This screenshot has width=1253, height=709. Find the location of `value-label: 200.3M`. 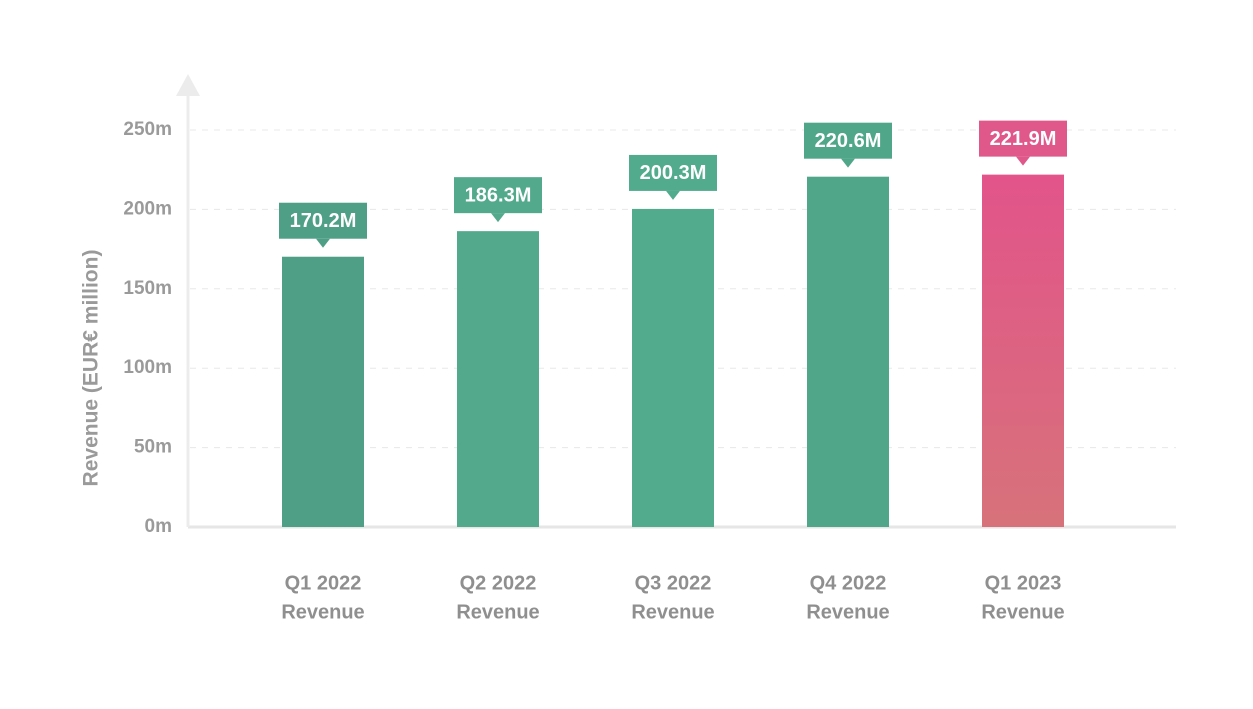

value-label: 200.3M is located at coordinates (673, 173).